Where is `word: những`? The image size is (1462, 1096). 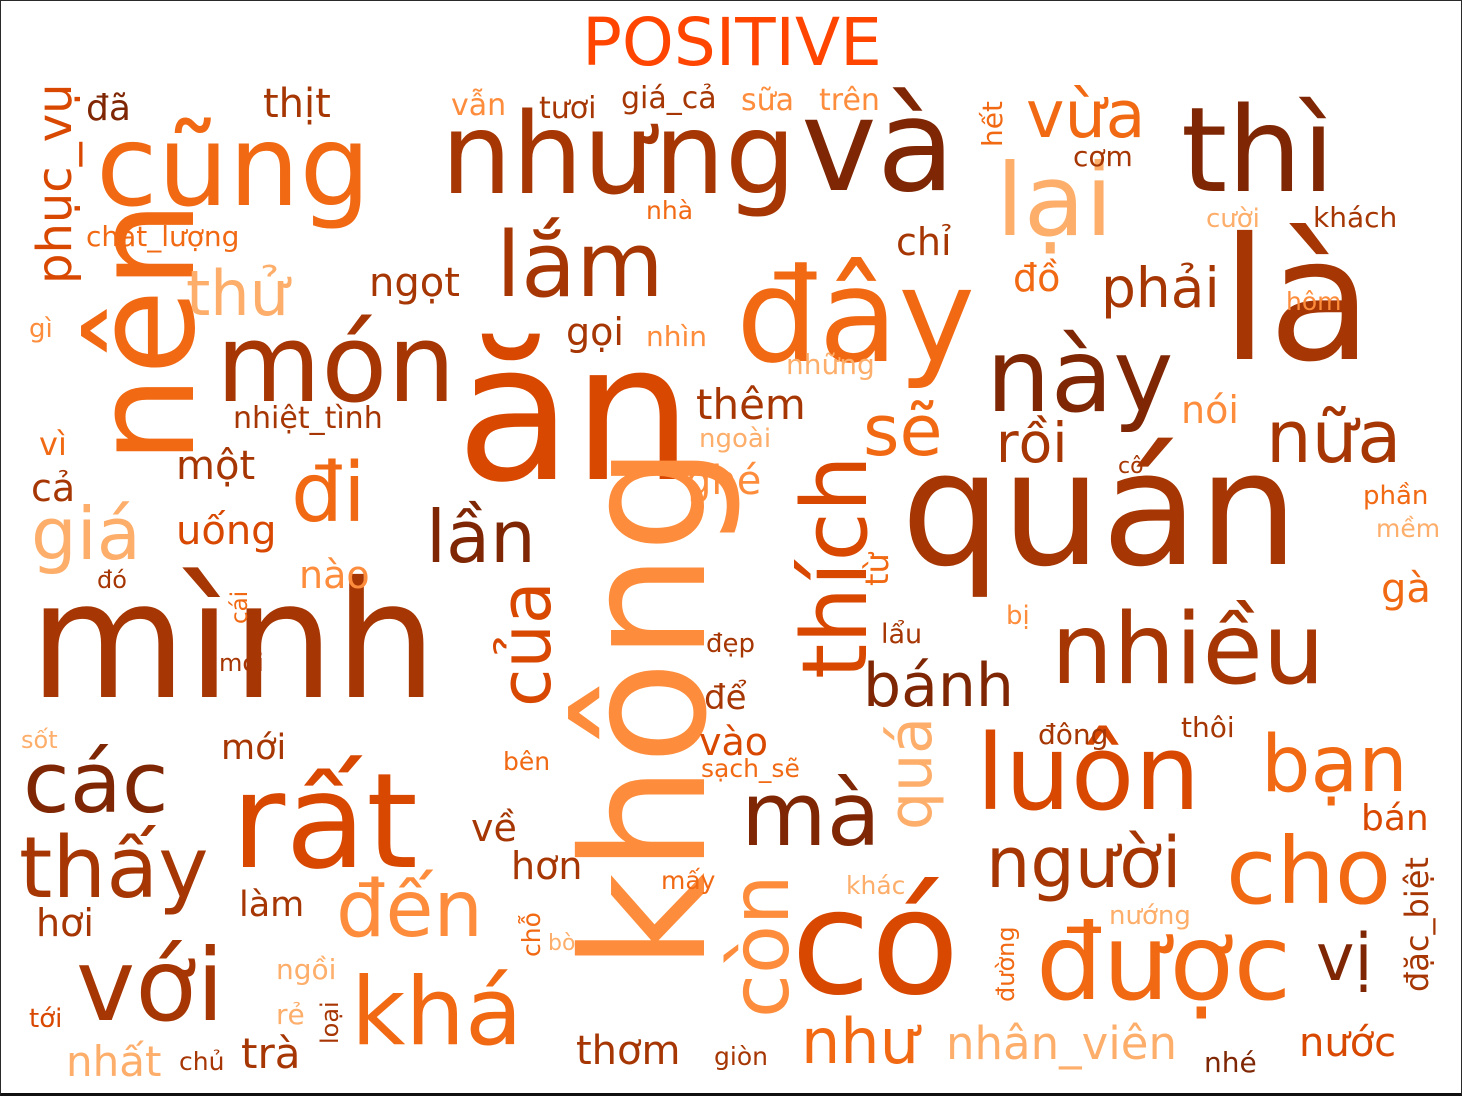 word: những is located at coordinates (830, 364).